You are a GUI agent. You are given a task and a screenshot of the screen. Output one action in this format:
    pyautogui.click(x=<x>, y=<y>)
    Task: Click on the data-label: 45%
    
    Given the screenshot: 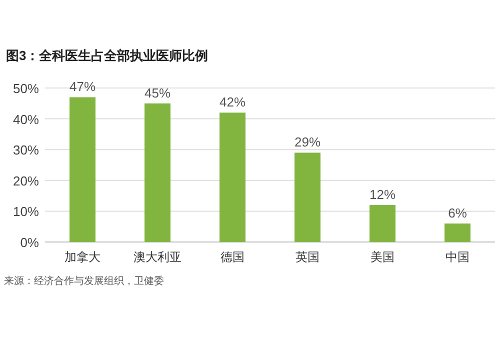 What is the action you would take?
    pyautogui.click(x=157, y=92)
    